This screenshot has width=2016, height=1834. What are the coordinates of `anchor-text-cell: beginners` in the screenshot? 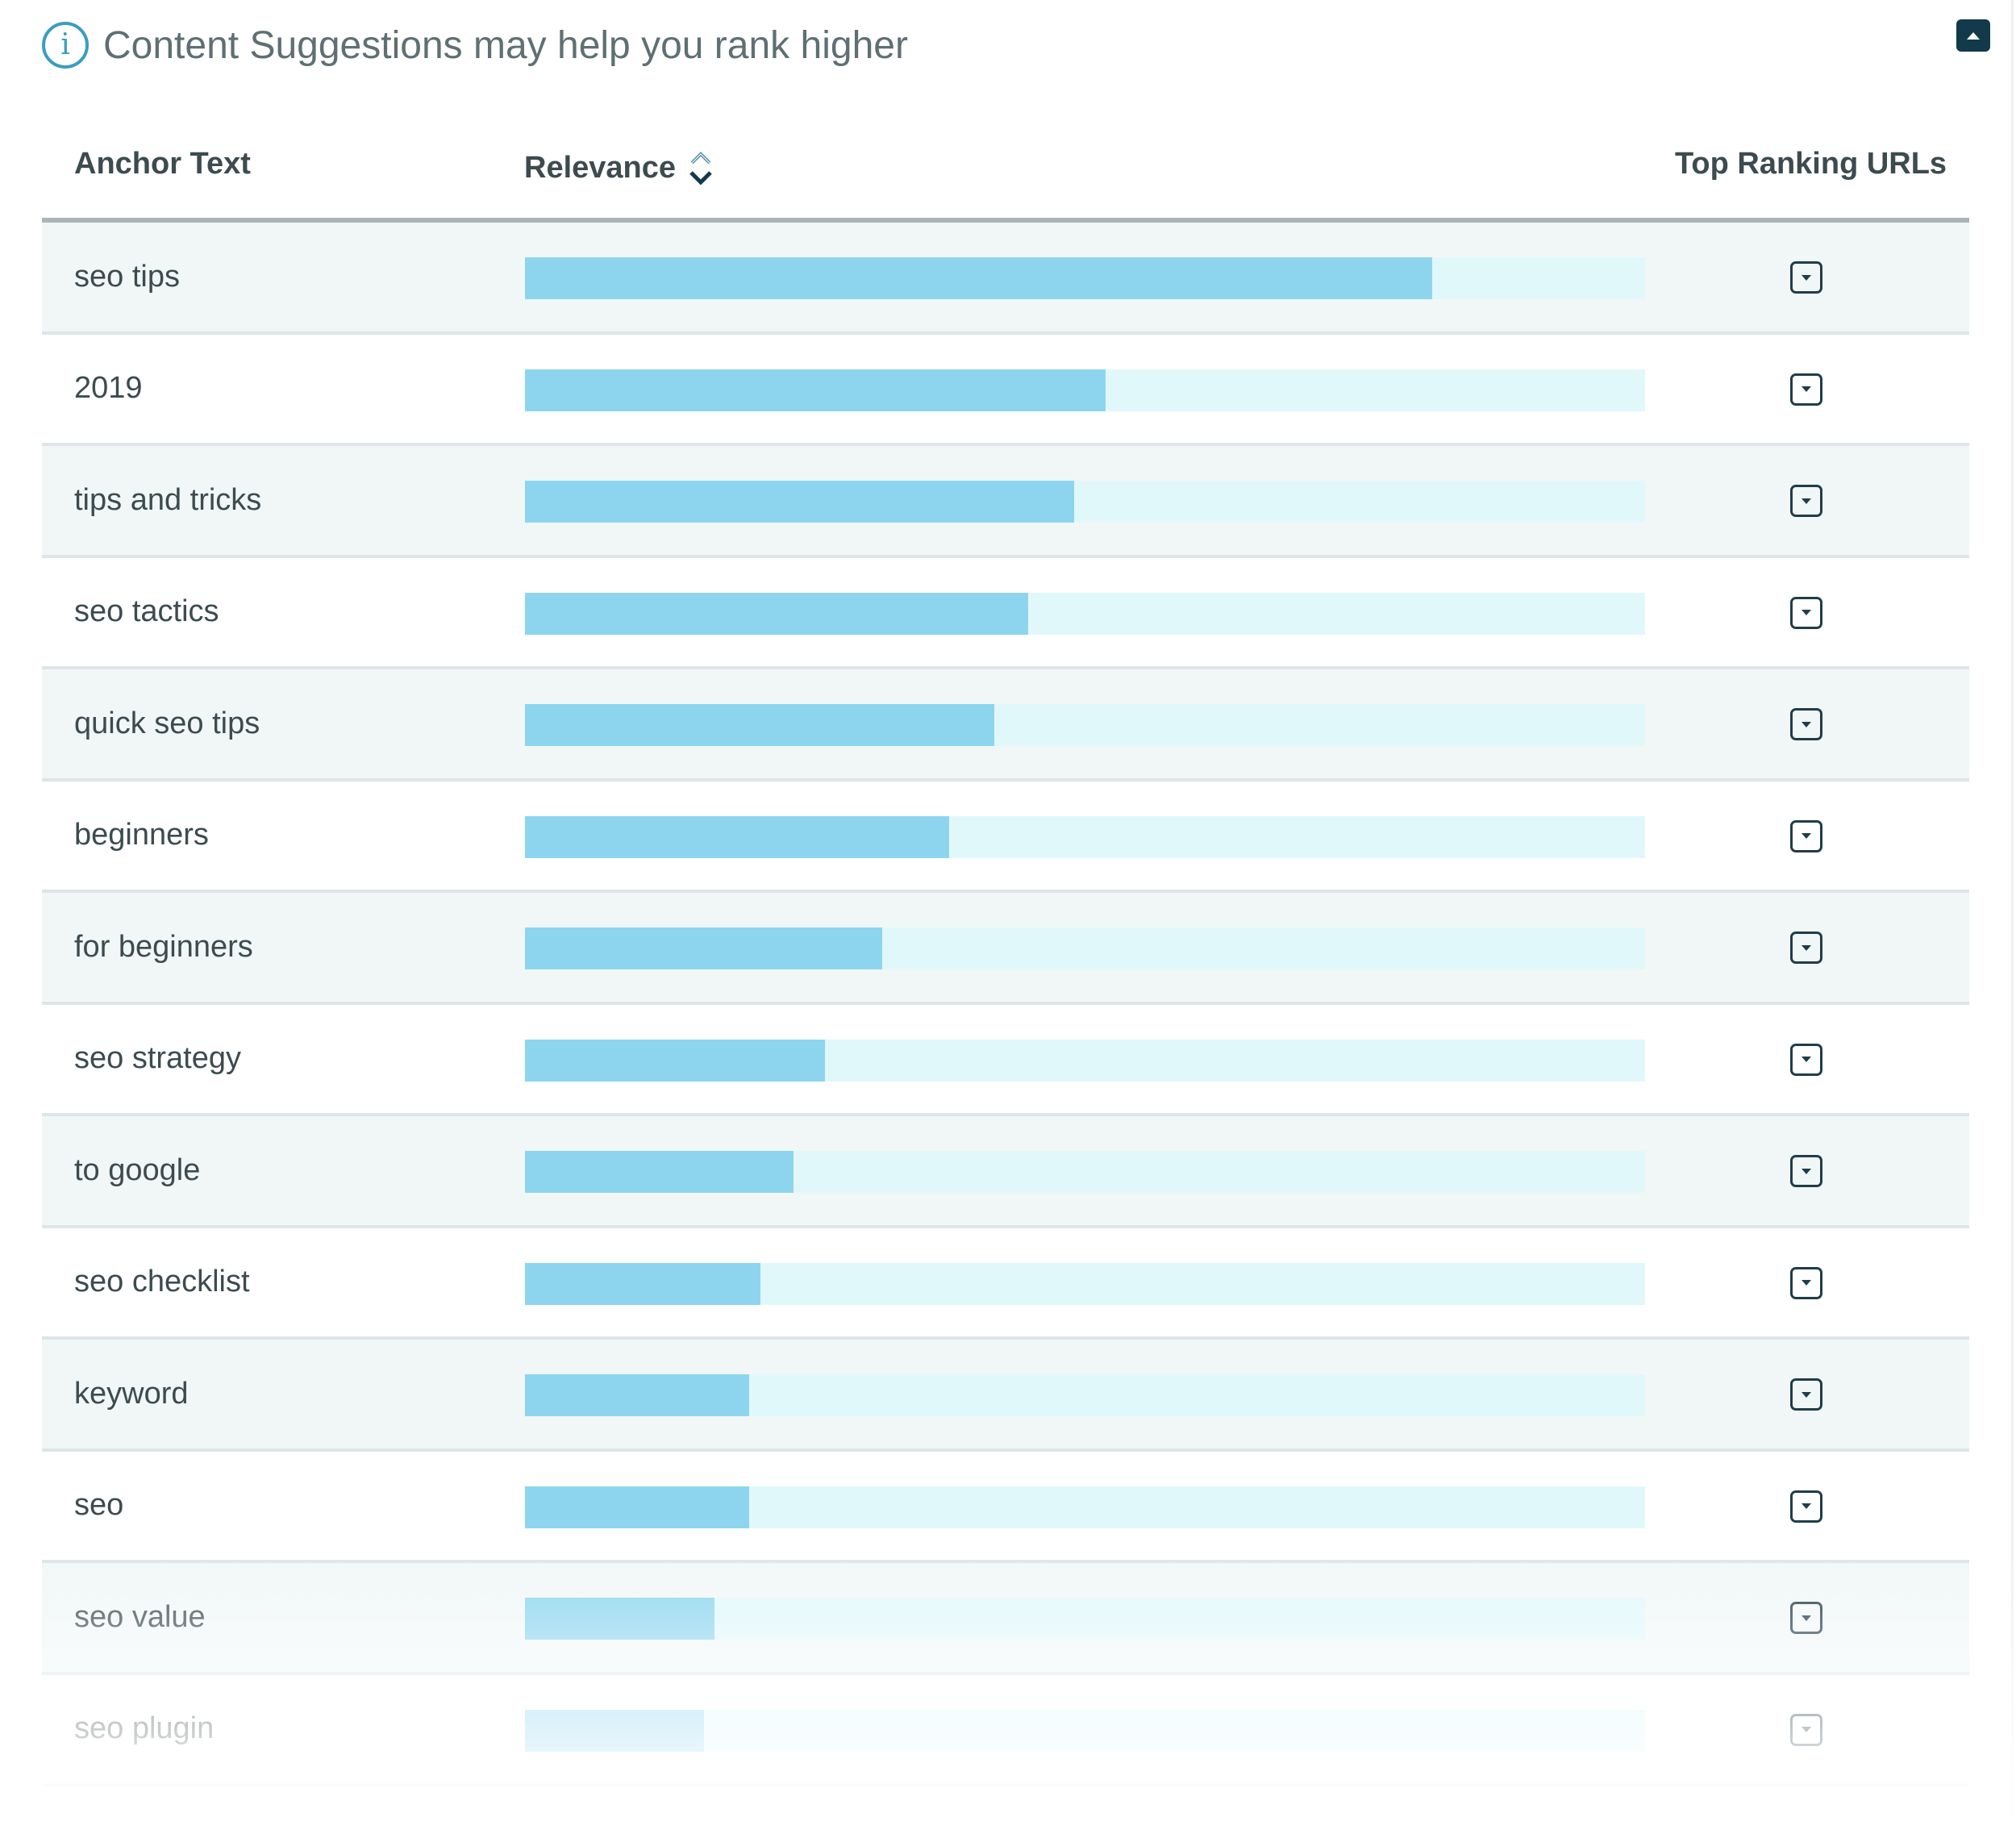 It's located at (141, 835).